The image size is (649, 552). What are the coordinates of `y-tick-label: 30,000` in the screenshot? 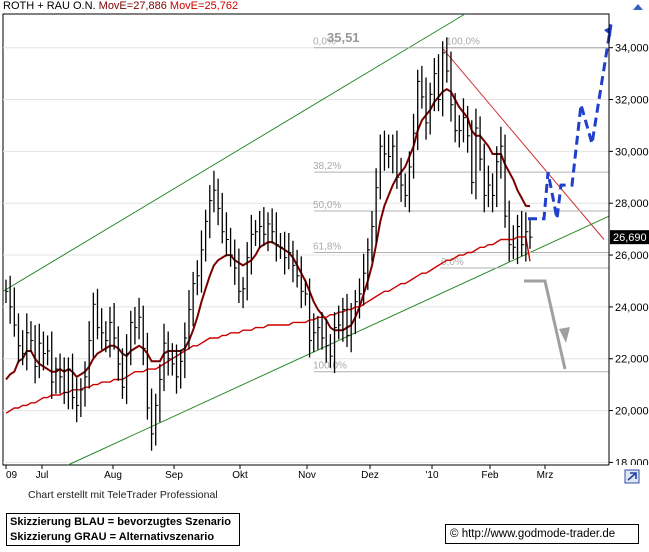 It's located at (632, 152).